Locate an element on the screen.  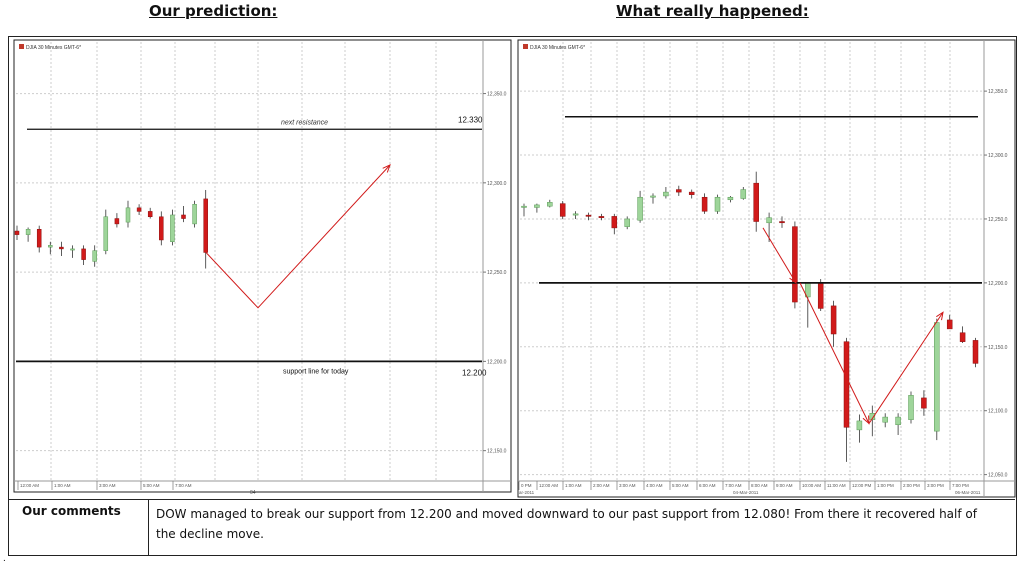
x-tick-label: 6:00 AM is located at coordinates (707, 485).